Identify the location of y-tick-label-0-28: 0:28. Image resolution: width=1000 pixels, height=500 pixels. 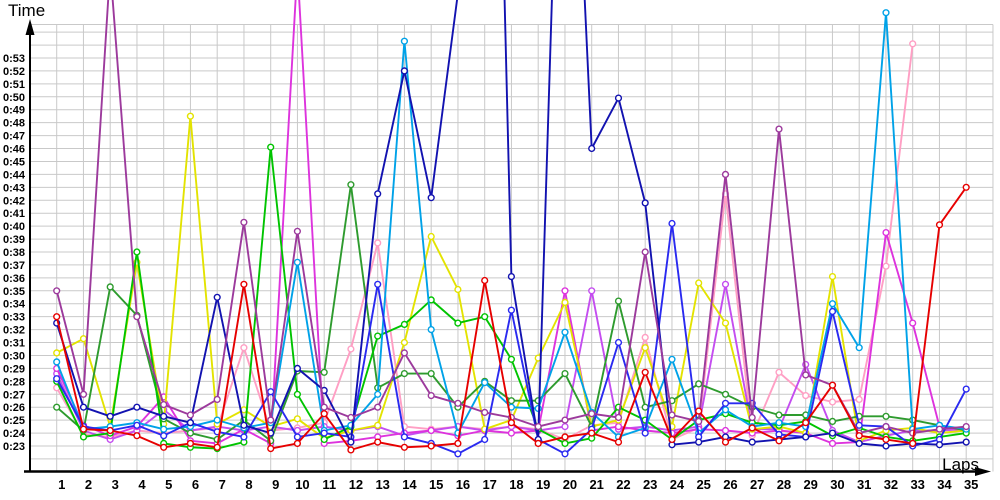
(14, 382).